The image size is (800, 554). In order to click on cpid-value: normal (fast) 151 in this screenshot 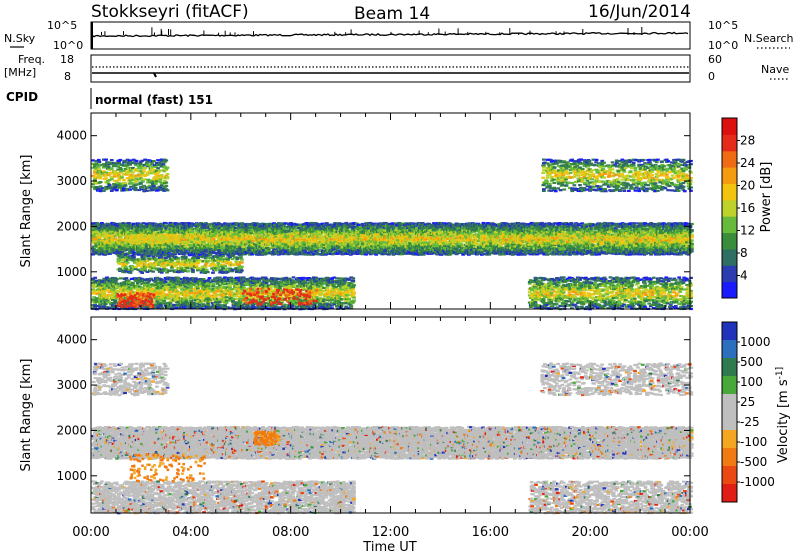, I will do `click(154, 100)`.